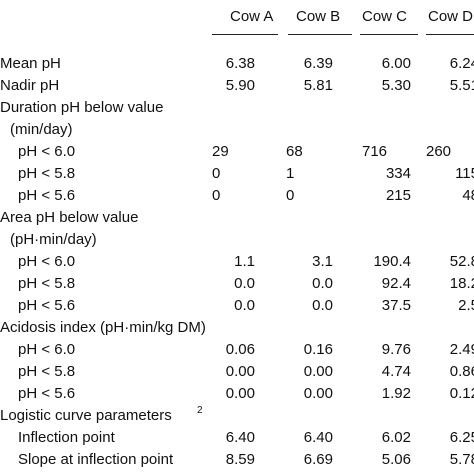 The image size is (474, 474). What do you see at coordinates (237, 108) in the screenshot?
I see `table-row: Duration pH below value` at bounding box center [237, 108].